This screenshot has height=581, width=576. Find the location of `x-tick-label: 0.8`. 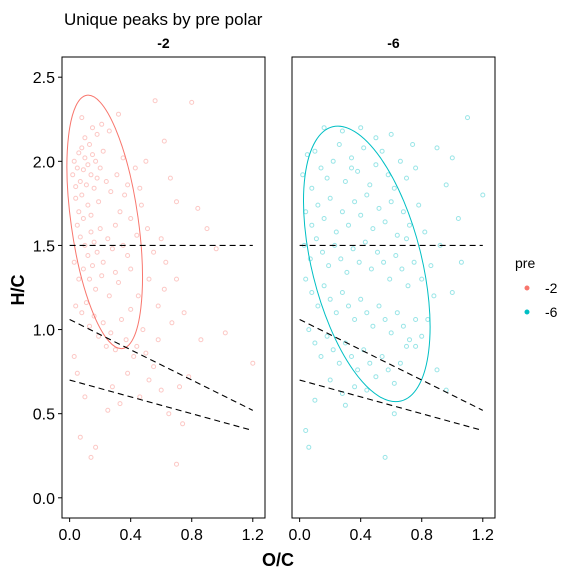

x-tick-label: 0.8 is located at coordinates (422, 535).